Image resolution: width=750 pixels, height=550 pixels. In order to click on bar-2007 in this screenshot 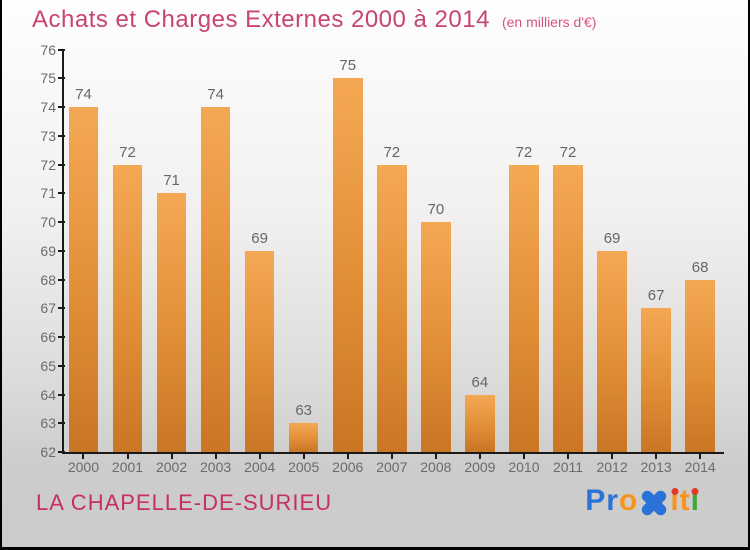, I will do `click(392, 308)`.